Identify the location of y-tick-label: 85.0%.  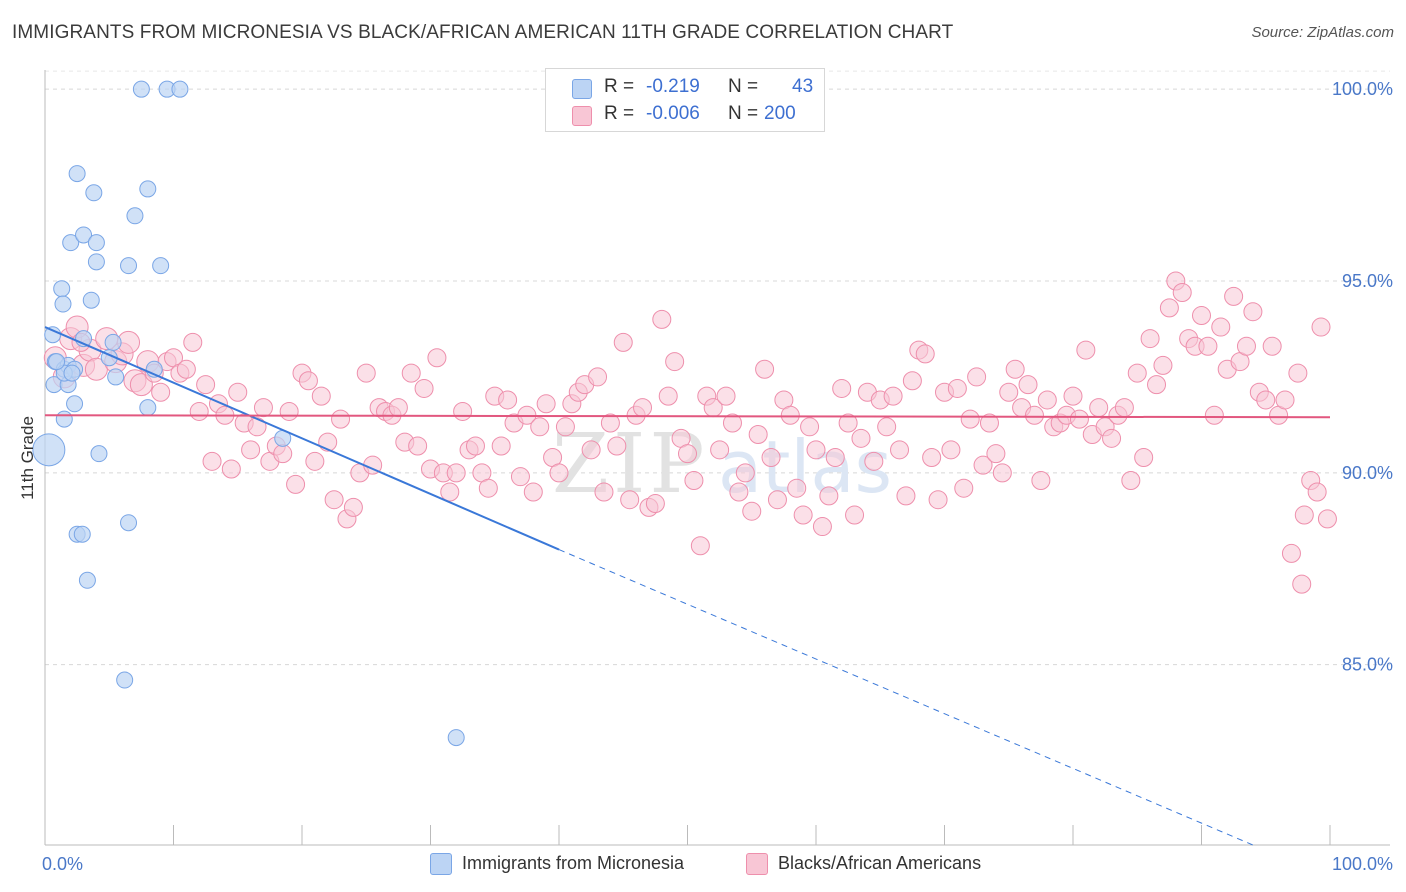
(1367, 665).